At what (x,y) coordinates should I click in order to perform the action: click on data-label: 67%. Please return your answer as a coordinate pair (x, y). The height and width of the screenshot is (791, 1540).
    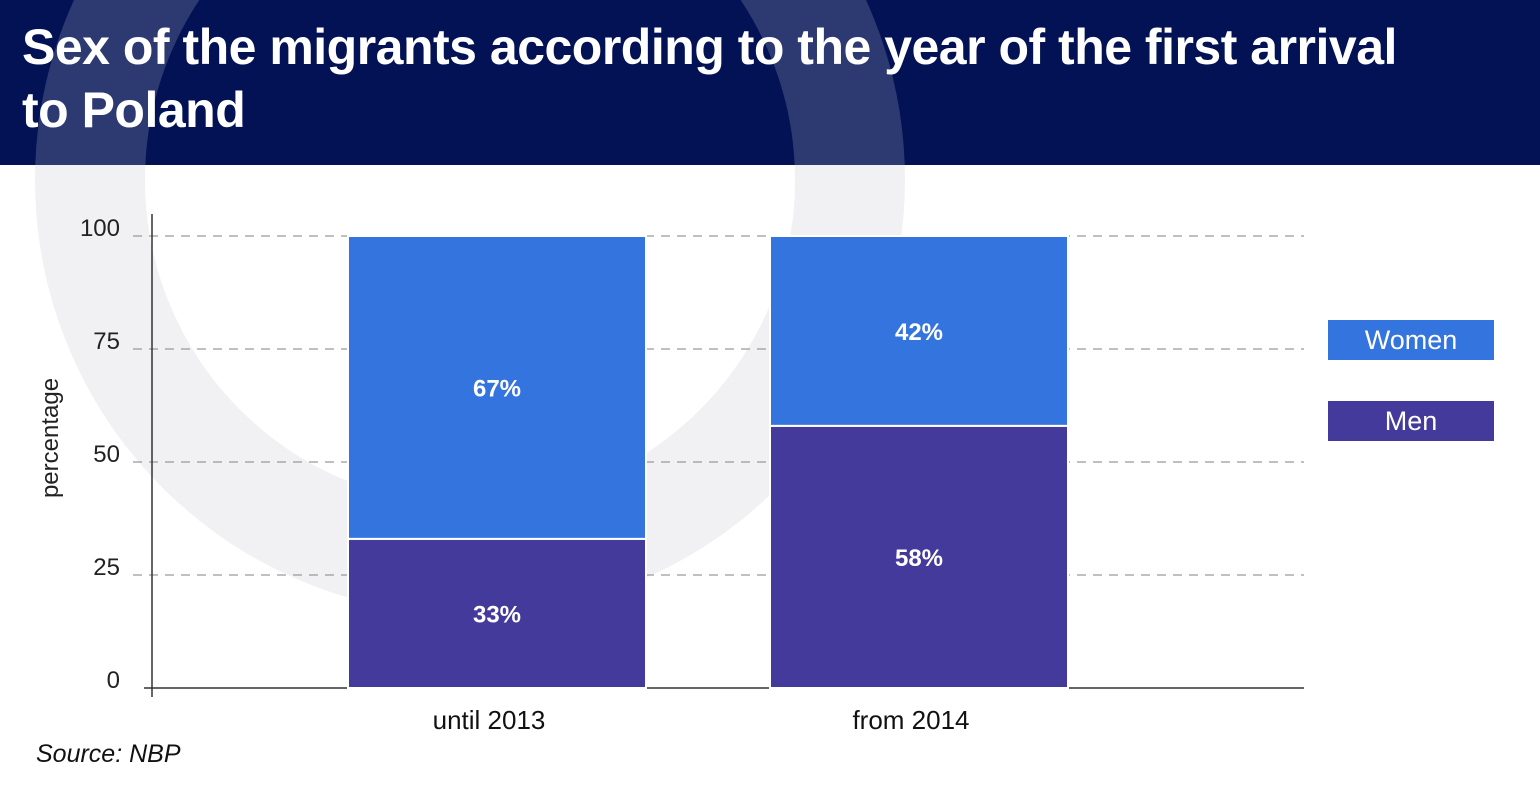
    Looking at the image, I should click on (497, 388).